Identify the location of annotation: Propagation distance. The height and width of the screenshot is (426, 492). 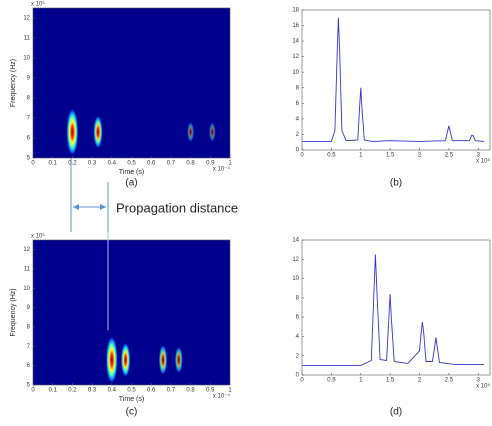
(177, 207).